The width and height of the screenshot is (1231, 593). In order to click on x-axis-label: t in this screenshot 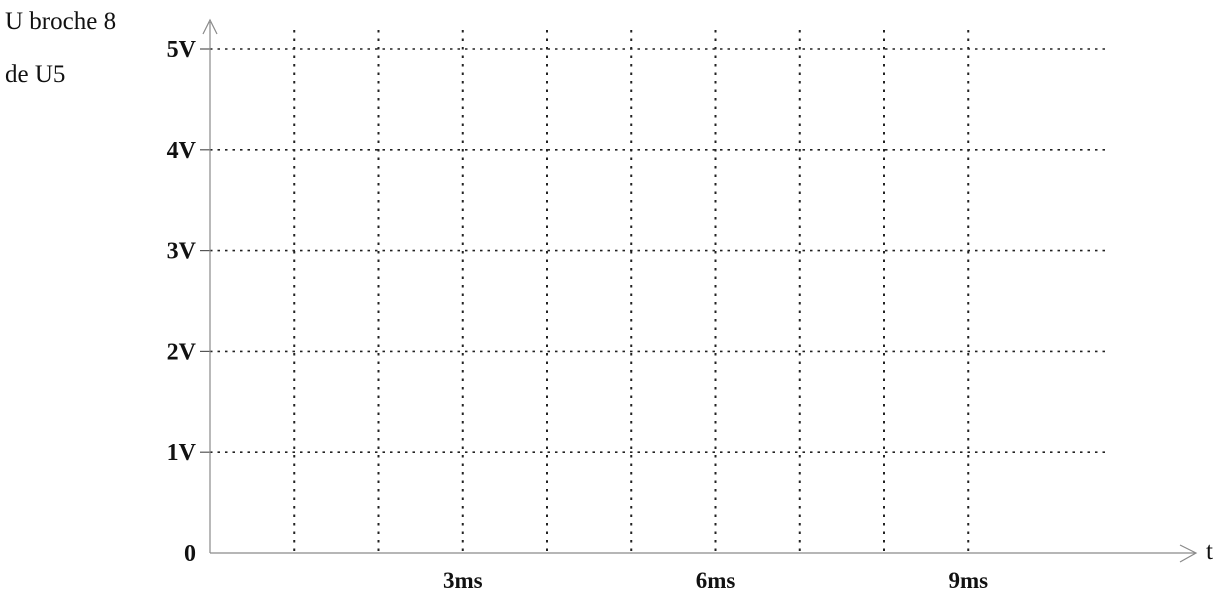, I will do `click(1209, 551)`.